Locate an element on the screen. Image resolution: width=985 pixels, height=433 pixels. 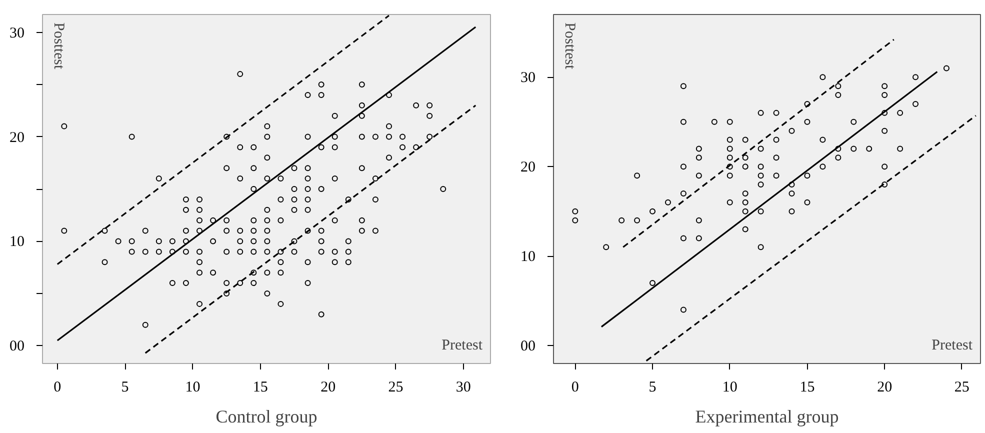
x-axis-title: Control group is located at coordinates (267, 416).